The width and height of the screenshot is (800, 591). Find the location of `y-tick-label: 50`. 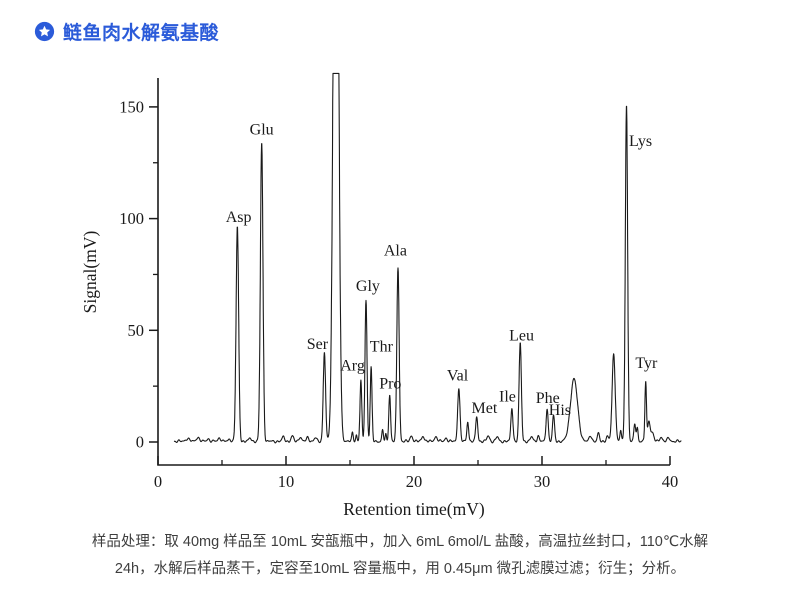

y-tick-label: 50 is located at coordinates (136, 330).